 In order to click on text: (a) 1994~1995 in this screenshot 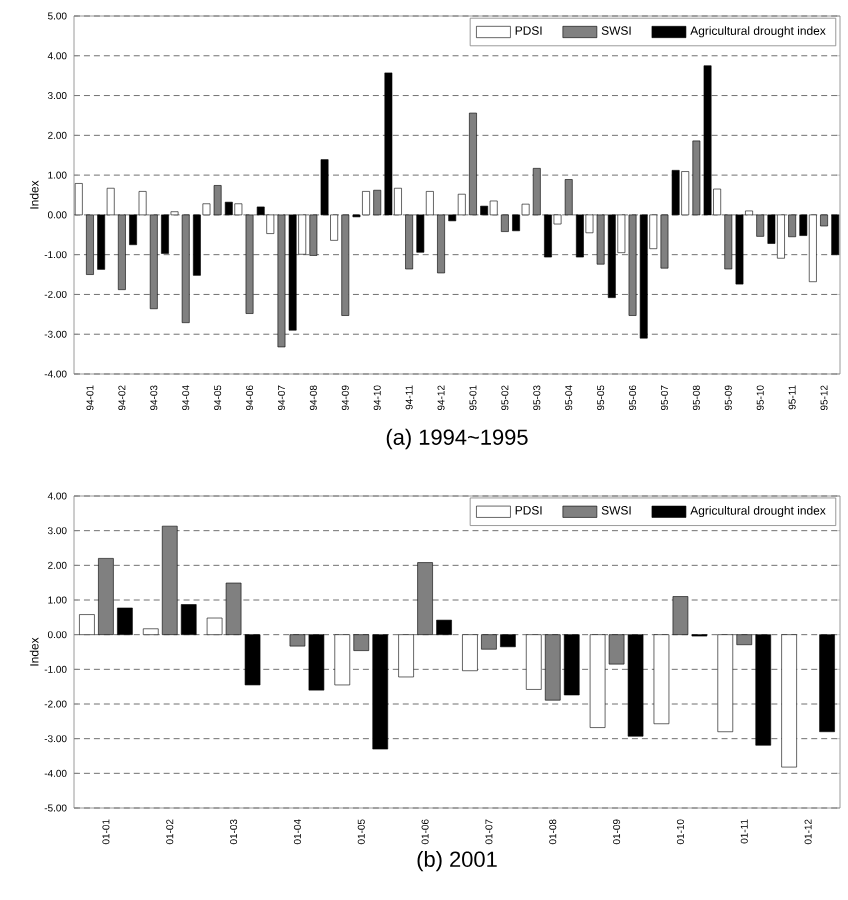, I will do `click(457, 439)`.